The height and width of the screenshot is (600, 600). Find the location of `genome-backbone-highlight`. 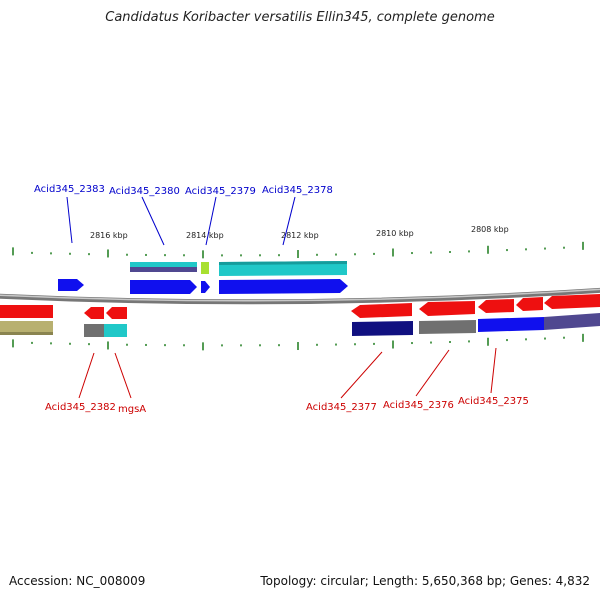

genome-backbone-highlight is located at coordinates (300, 295).